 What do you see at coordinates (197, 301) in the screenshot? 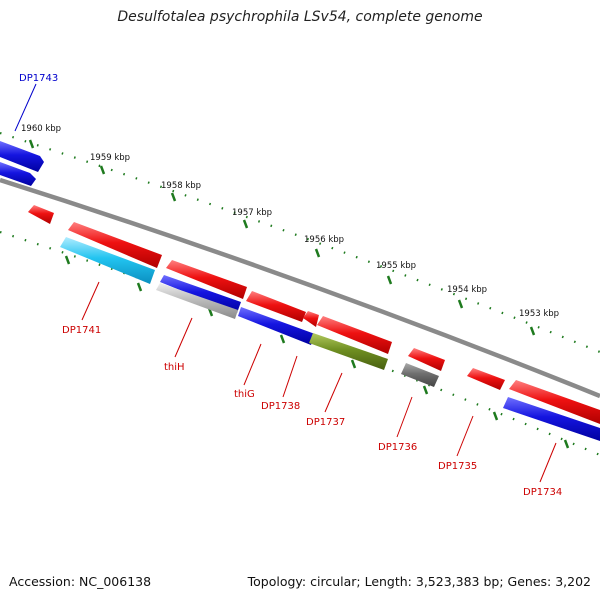
I see `gene-thiH-arrow` at bounding box center [197, 301].